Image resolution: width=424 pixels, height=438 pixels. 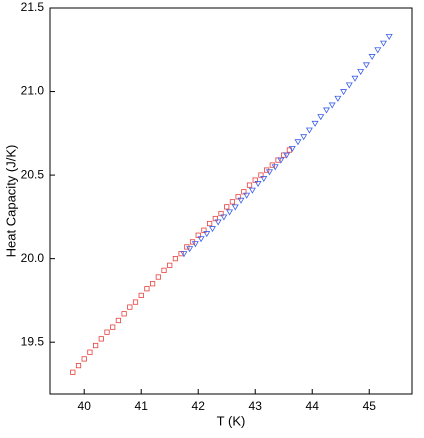 What do you see at coordinates (10, 201) in the screenshot?
I see `y-axis-label: Heat Capacity (J/K)` at bounding box center [10, 201].